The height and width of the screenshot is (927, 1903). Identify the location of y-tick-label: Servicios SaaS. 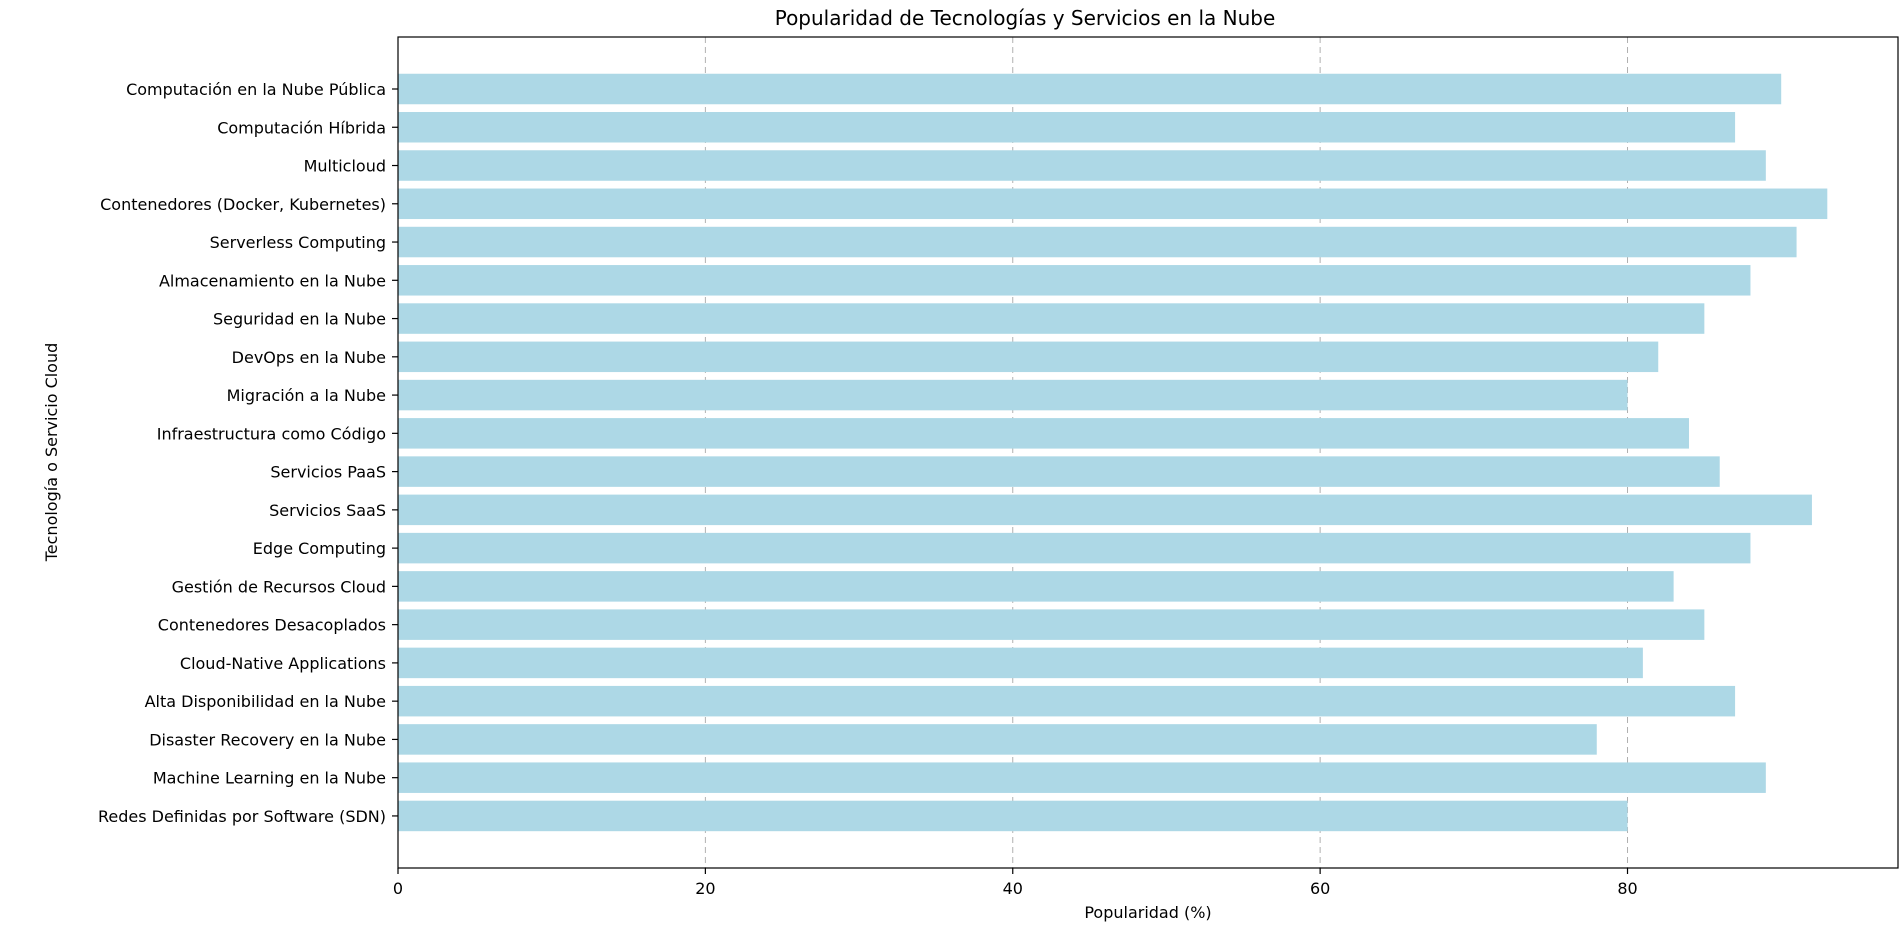
(327, 510).